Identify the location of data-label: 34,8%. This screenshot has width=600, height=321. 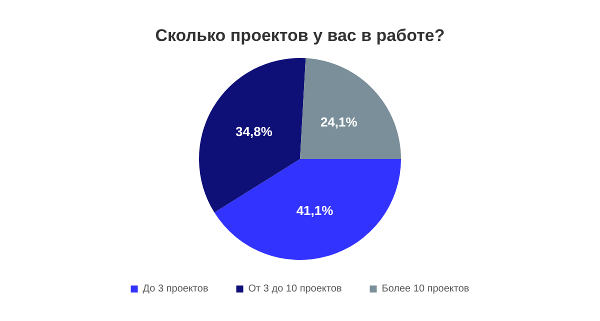
(254, 132).